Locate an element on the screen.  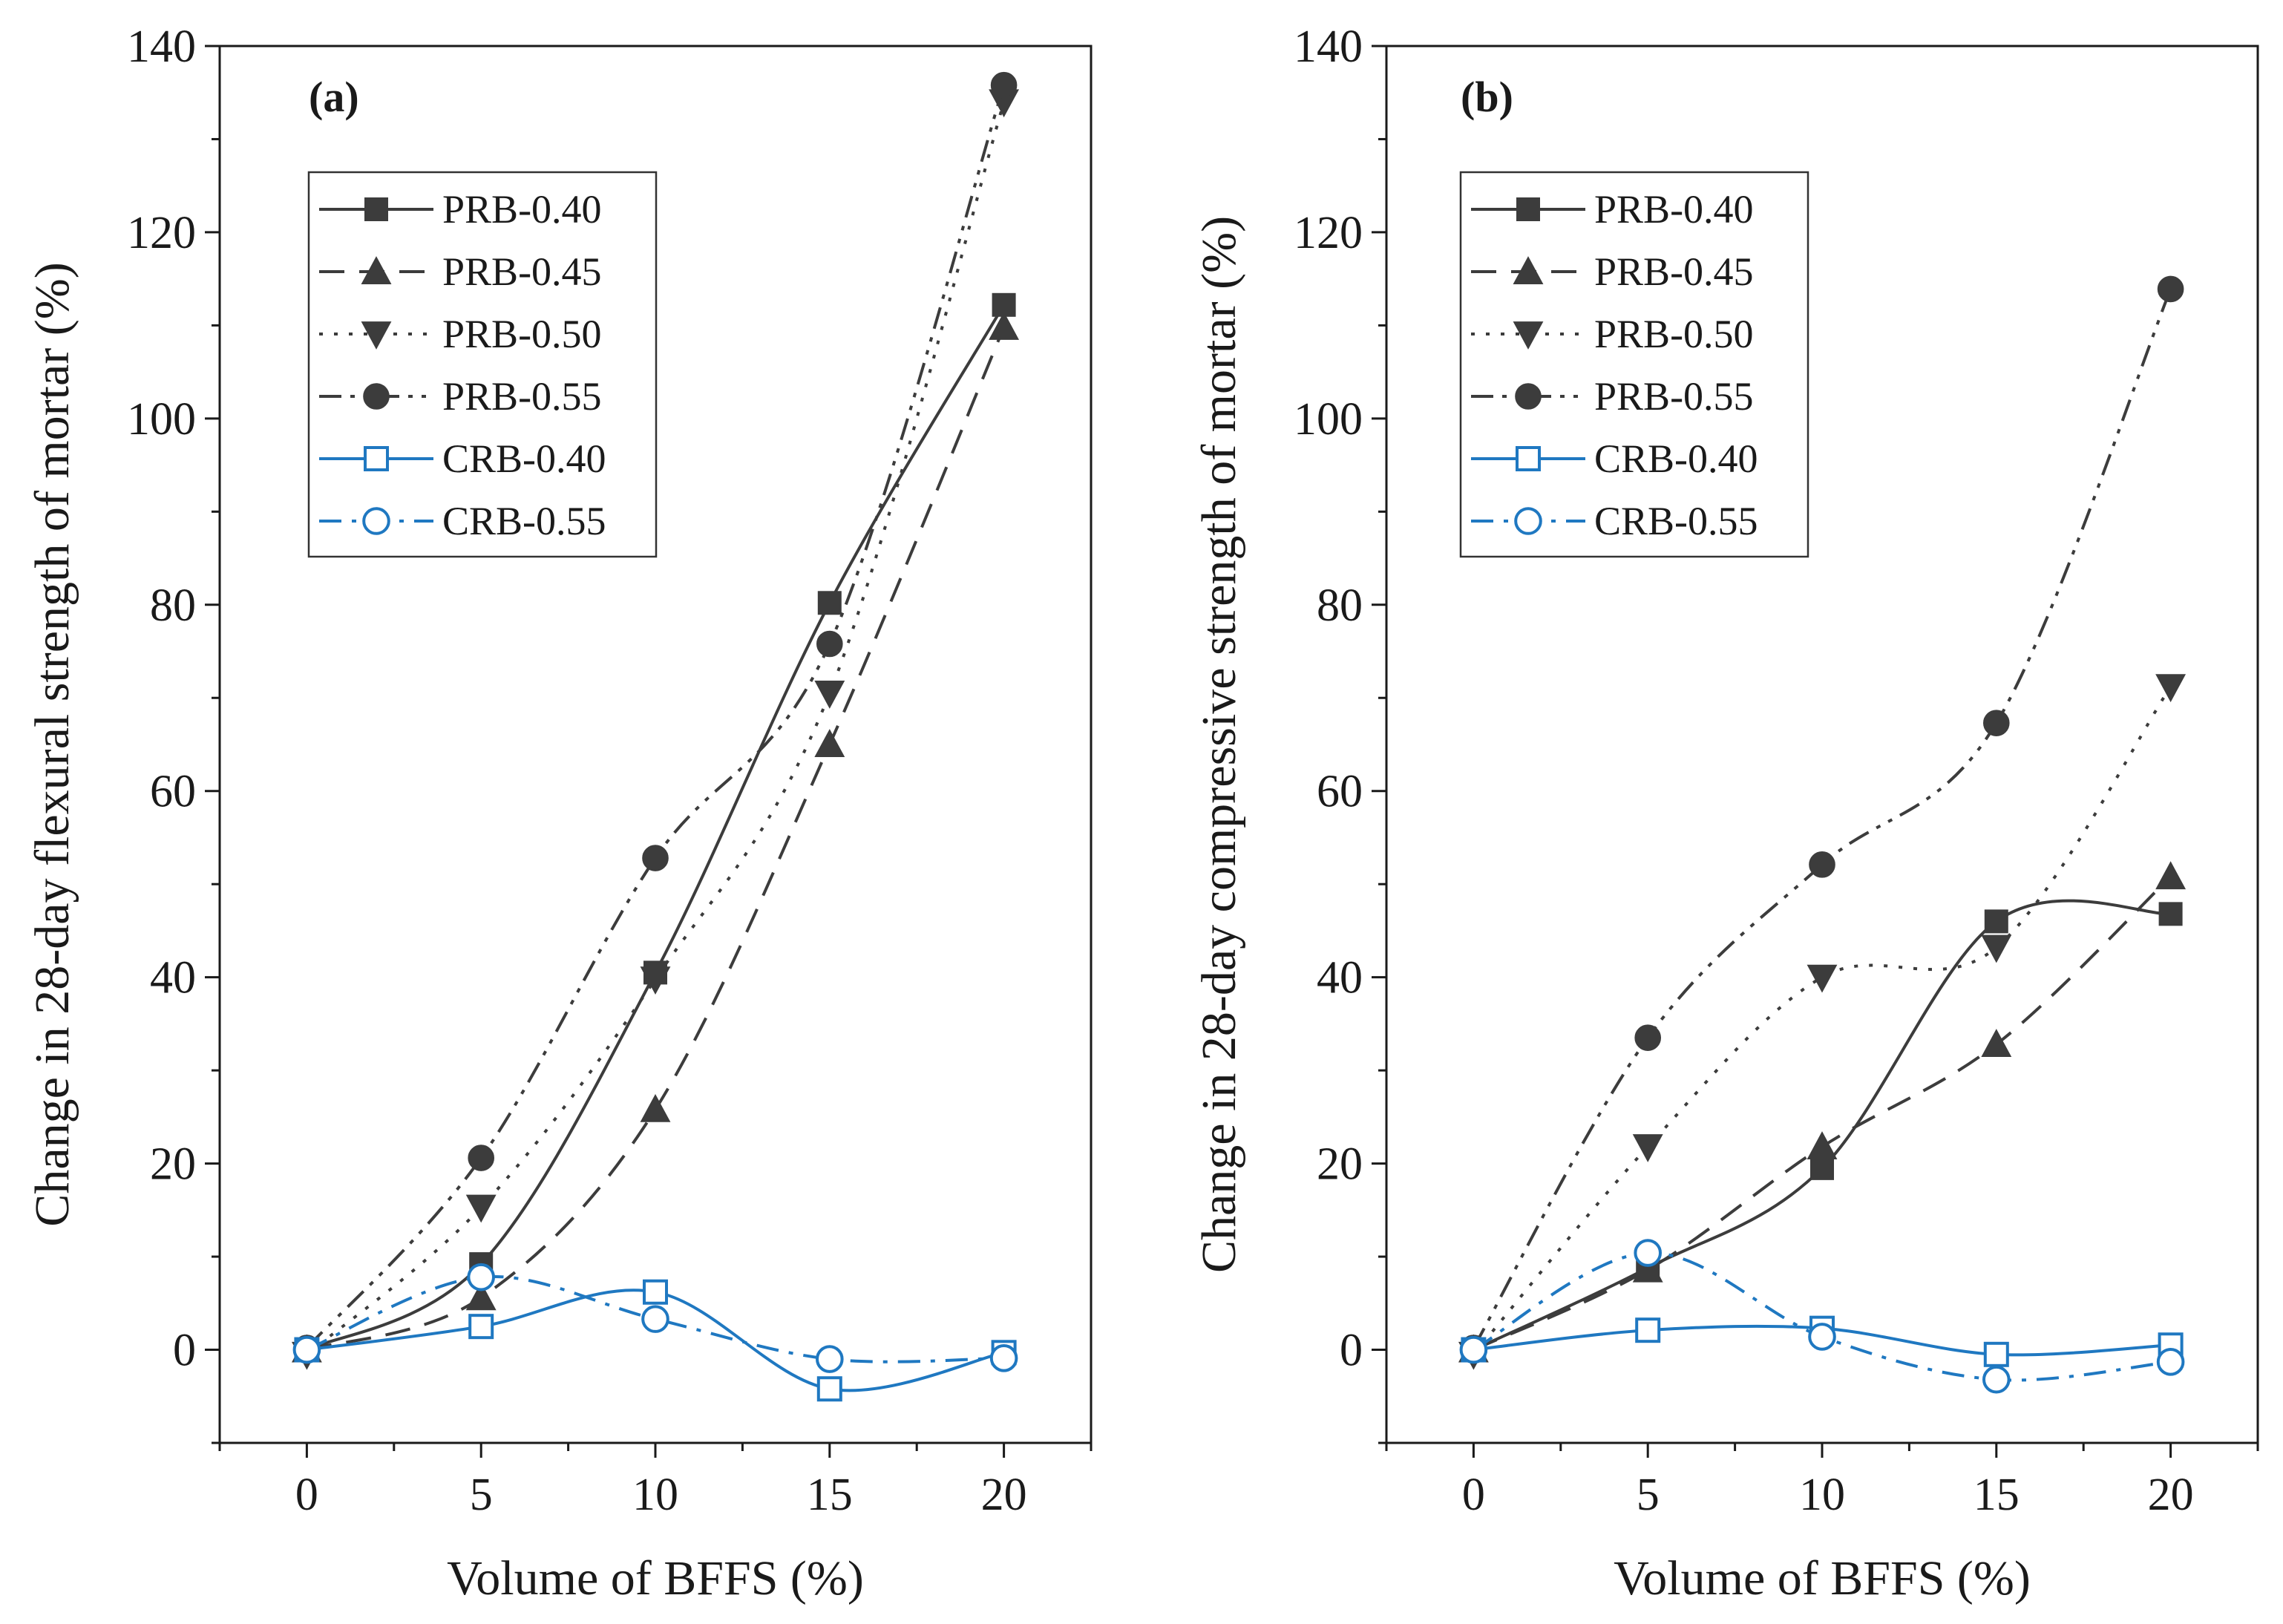
panel-a-legend-label: PRB-0.40 is located at coordinates (522, 210).